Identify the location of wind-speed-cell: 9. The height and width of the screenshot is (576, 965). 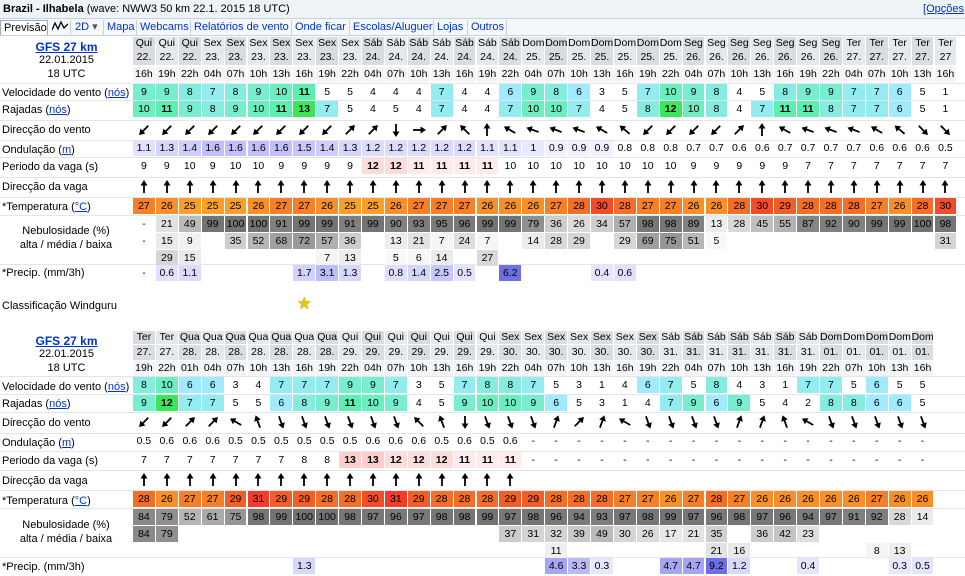
(373, 385).